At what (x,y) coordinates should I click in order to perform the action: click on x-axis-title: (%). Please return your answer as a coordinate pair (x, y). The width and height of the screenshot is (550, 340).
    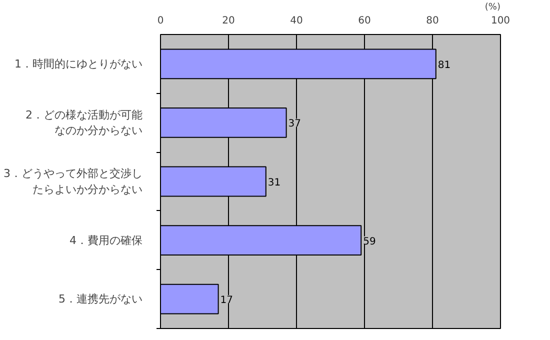
    Looking at the image, I should click on (492, 7).